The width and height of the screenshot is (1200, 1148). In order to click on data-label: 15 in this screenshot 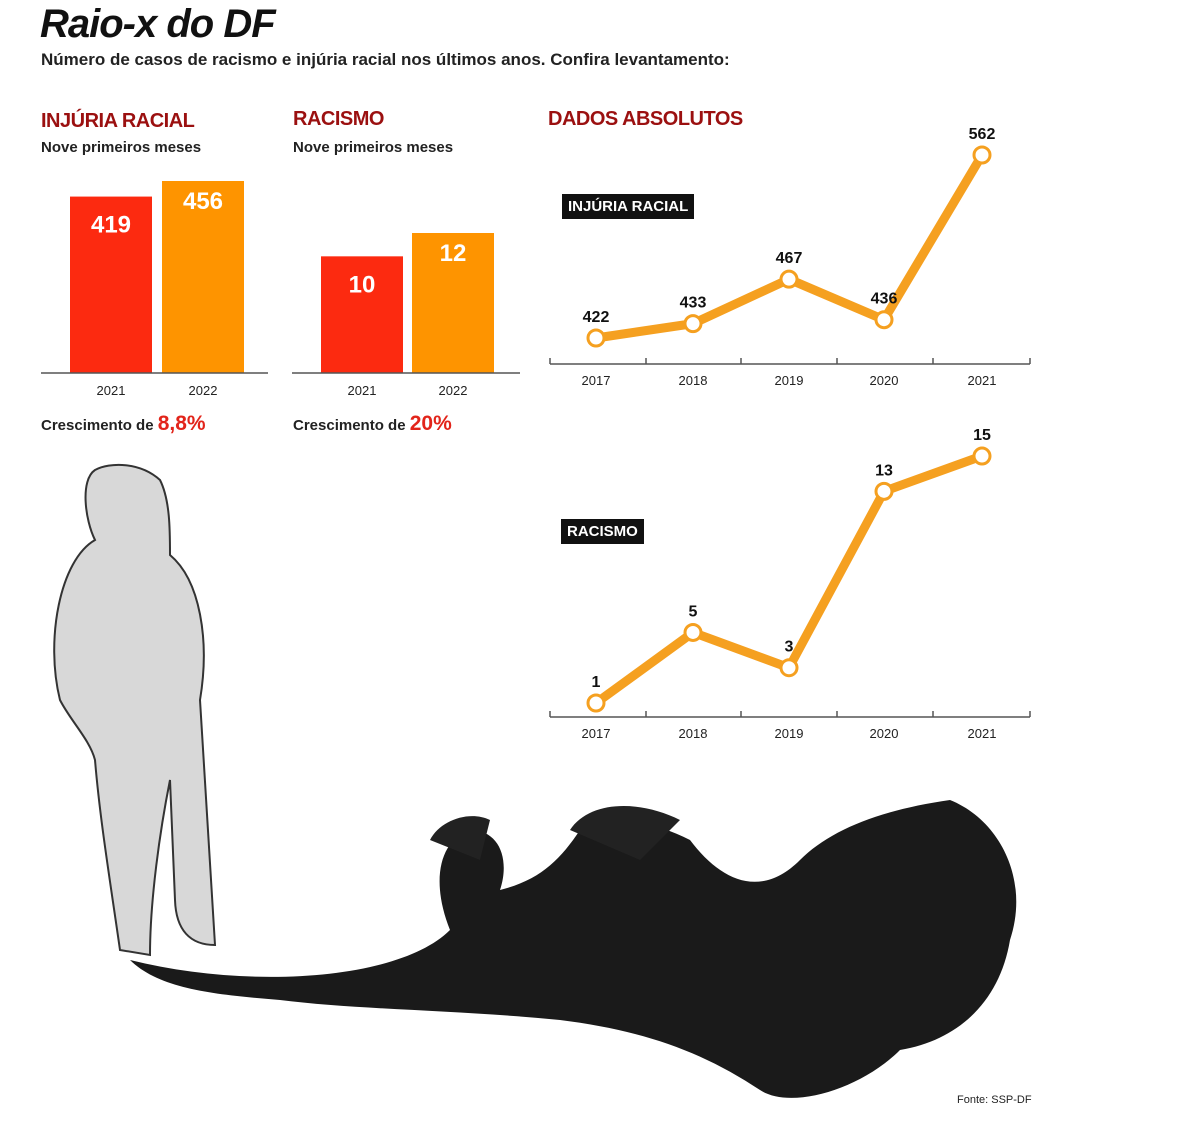, I will do `click(982, 435)`.